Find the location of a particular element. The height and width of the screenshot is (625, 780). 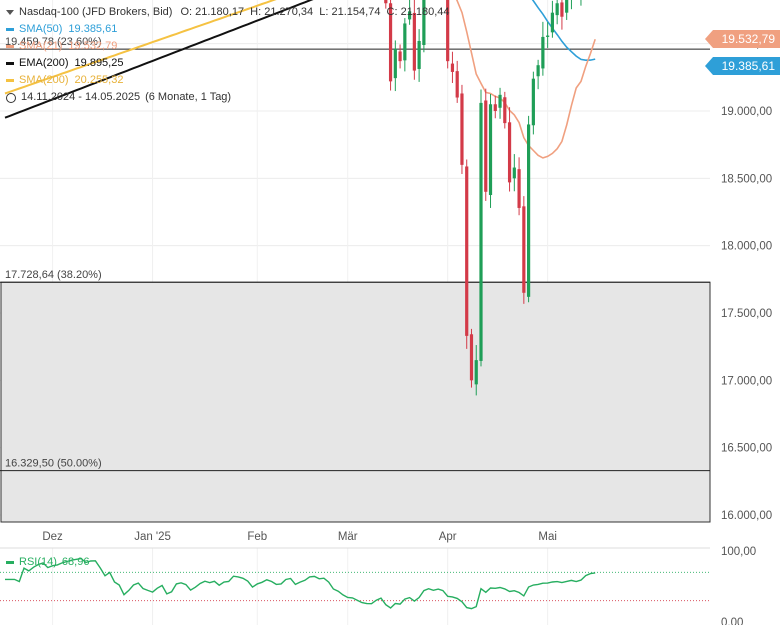

fib-label: 16.329,50 (50.00%) is located at coordinates (53, 464).